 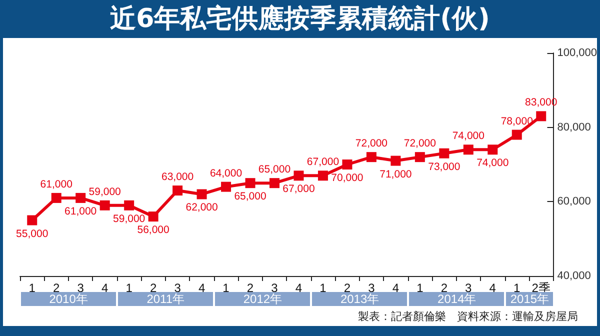 I want to click on y-tick-label: 40,000, so click(x=574, y=276).